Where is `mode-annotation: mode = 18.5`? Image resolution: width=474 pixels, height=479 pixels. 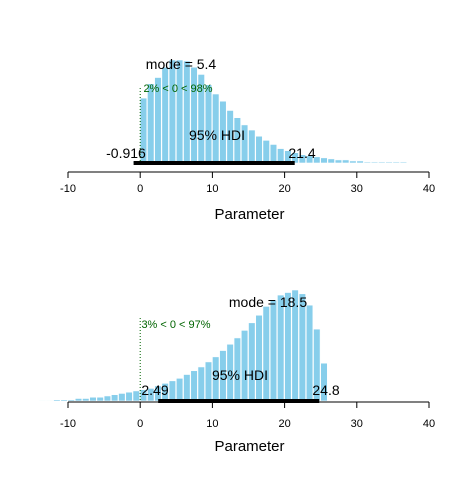
mode-annotation: mode = 18.5 is located at coordinates (268, 302).